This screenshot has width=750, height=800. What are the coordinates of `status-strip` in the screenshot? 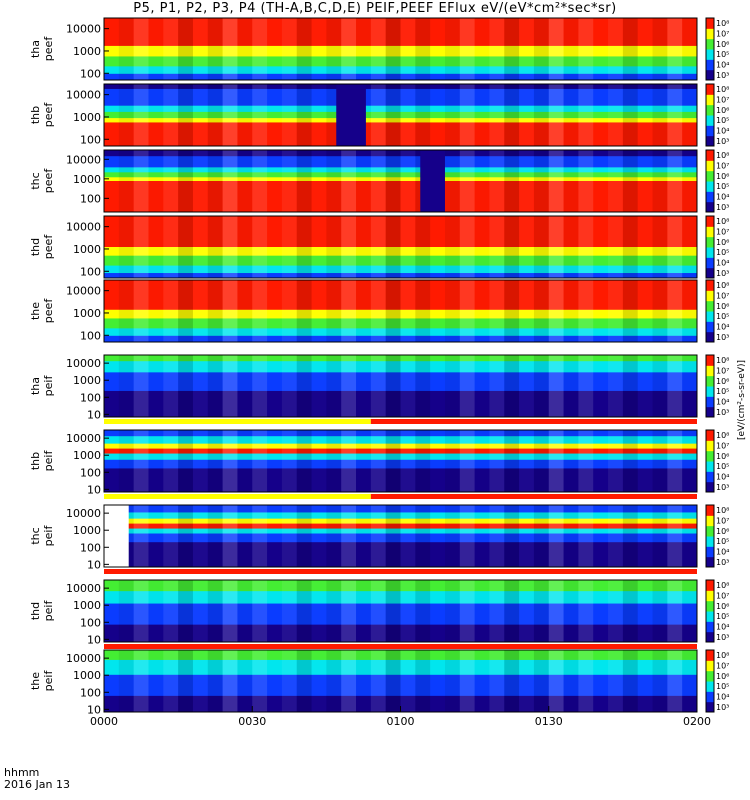 It's located at (237, 421).